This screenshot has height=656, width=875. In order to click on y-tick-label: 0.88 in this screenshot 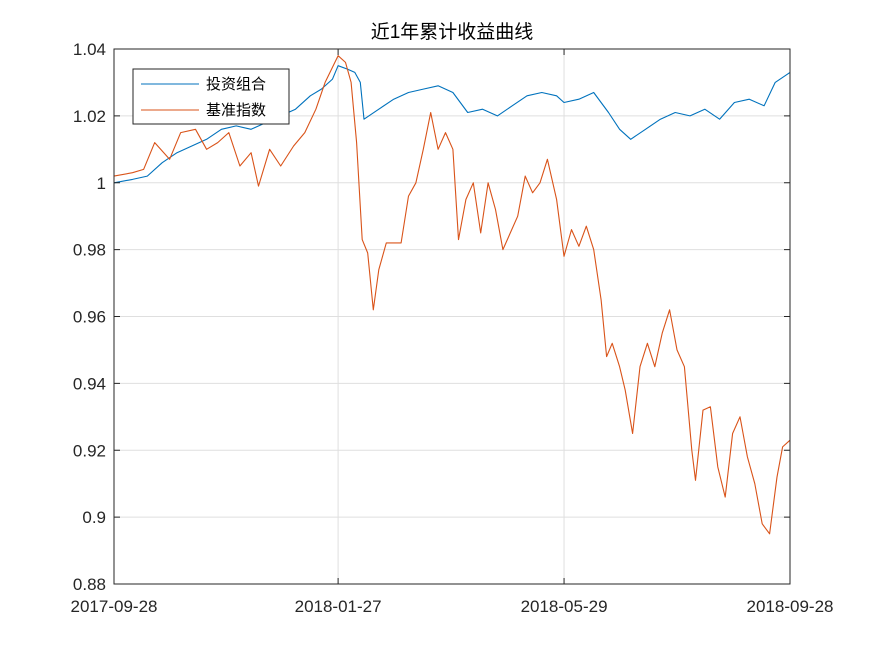, I will do `click(89, 584)`.